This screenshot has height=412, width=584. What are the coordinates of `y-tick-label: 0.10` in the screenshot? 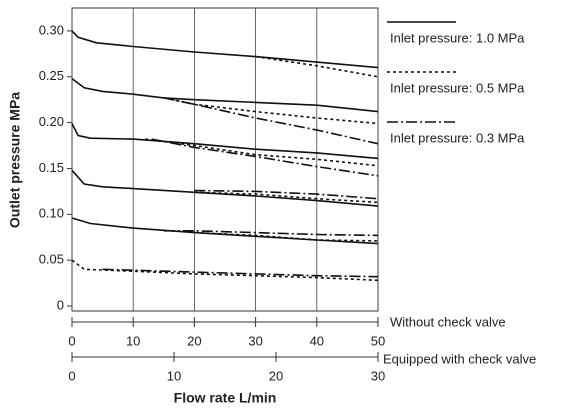 It's located at (51, 213).